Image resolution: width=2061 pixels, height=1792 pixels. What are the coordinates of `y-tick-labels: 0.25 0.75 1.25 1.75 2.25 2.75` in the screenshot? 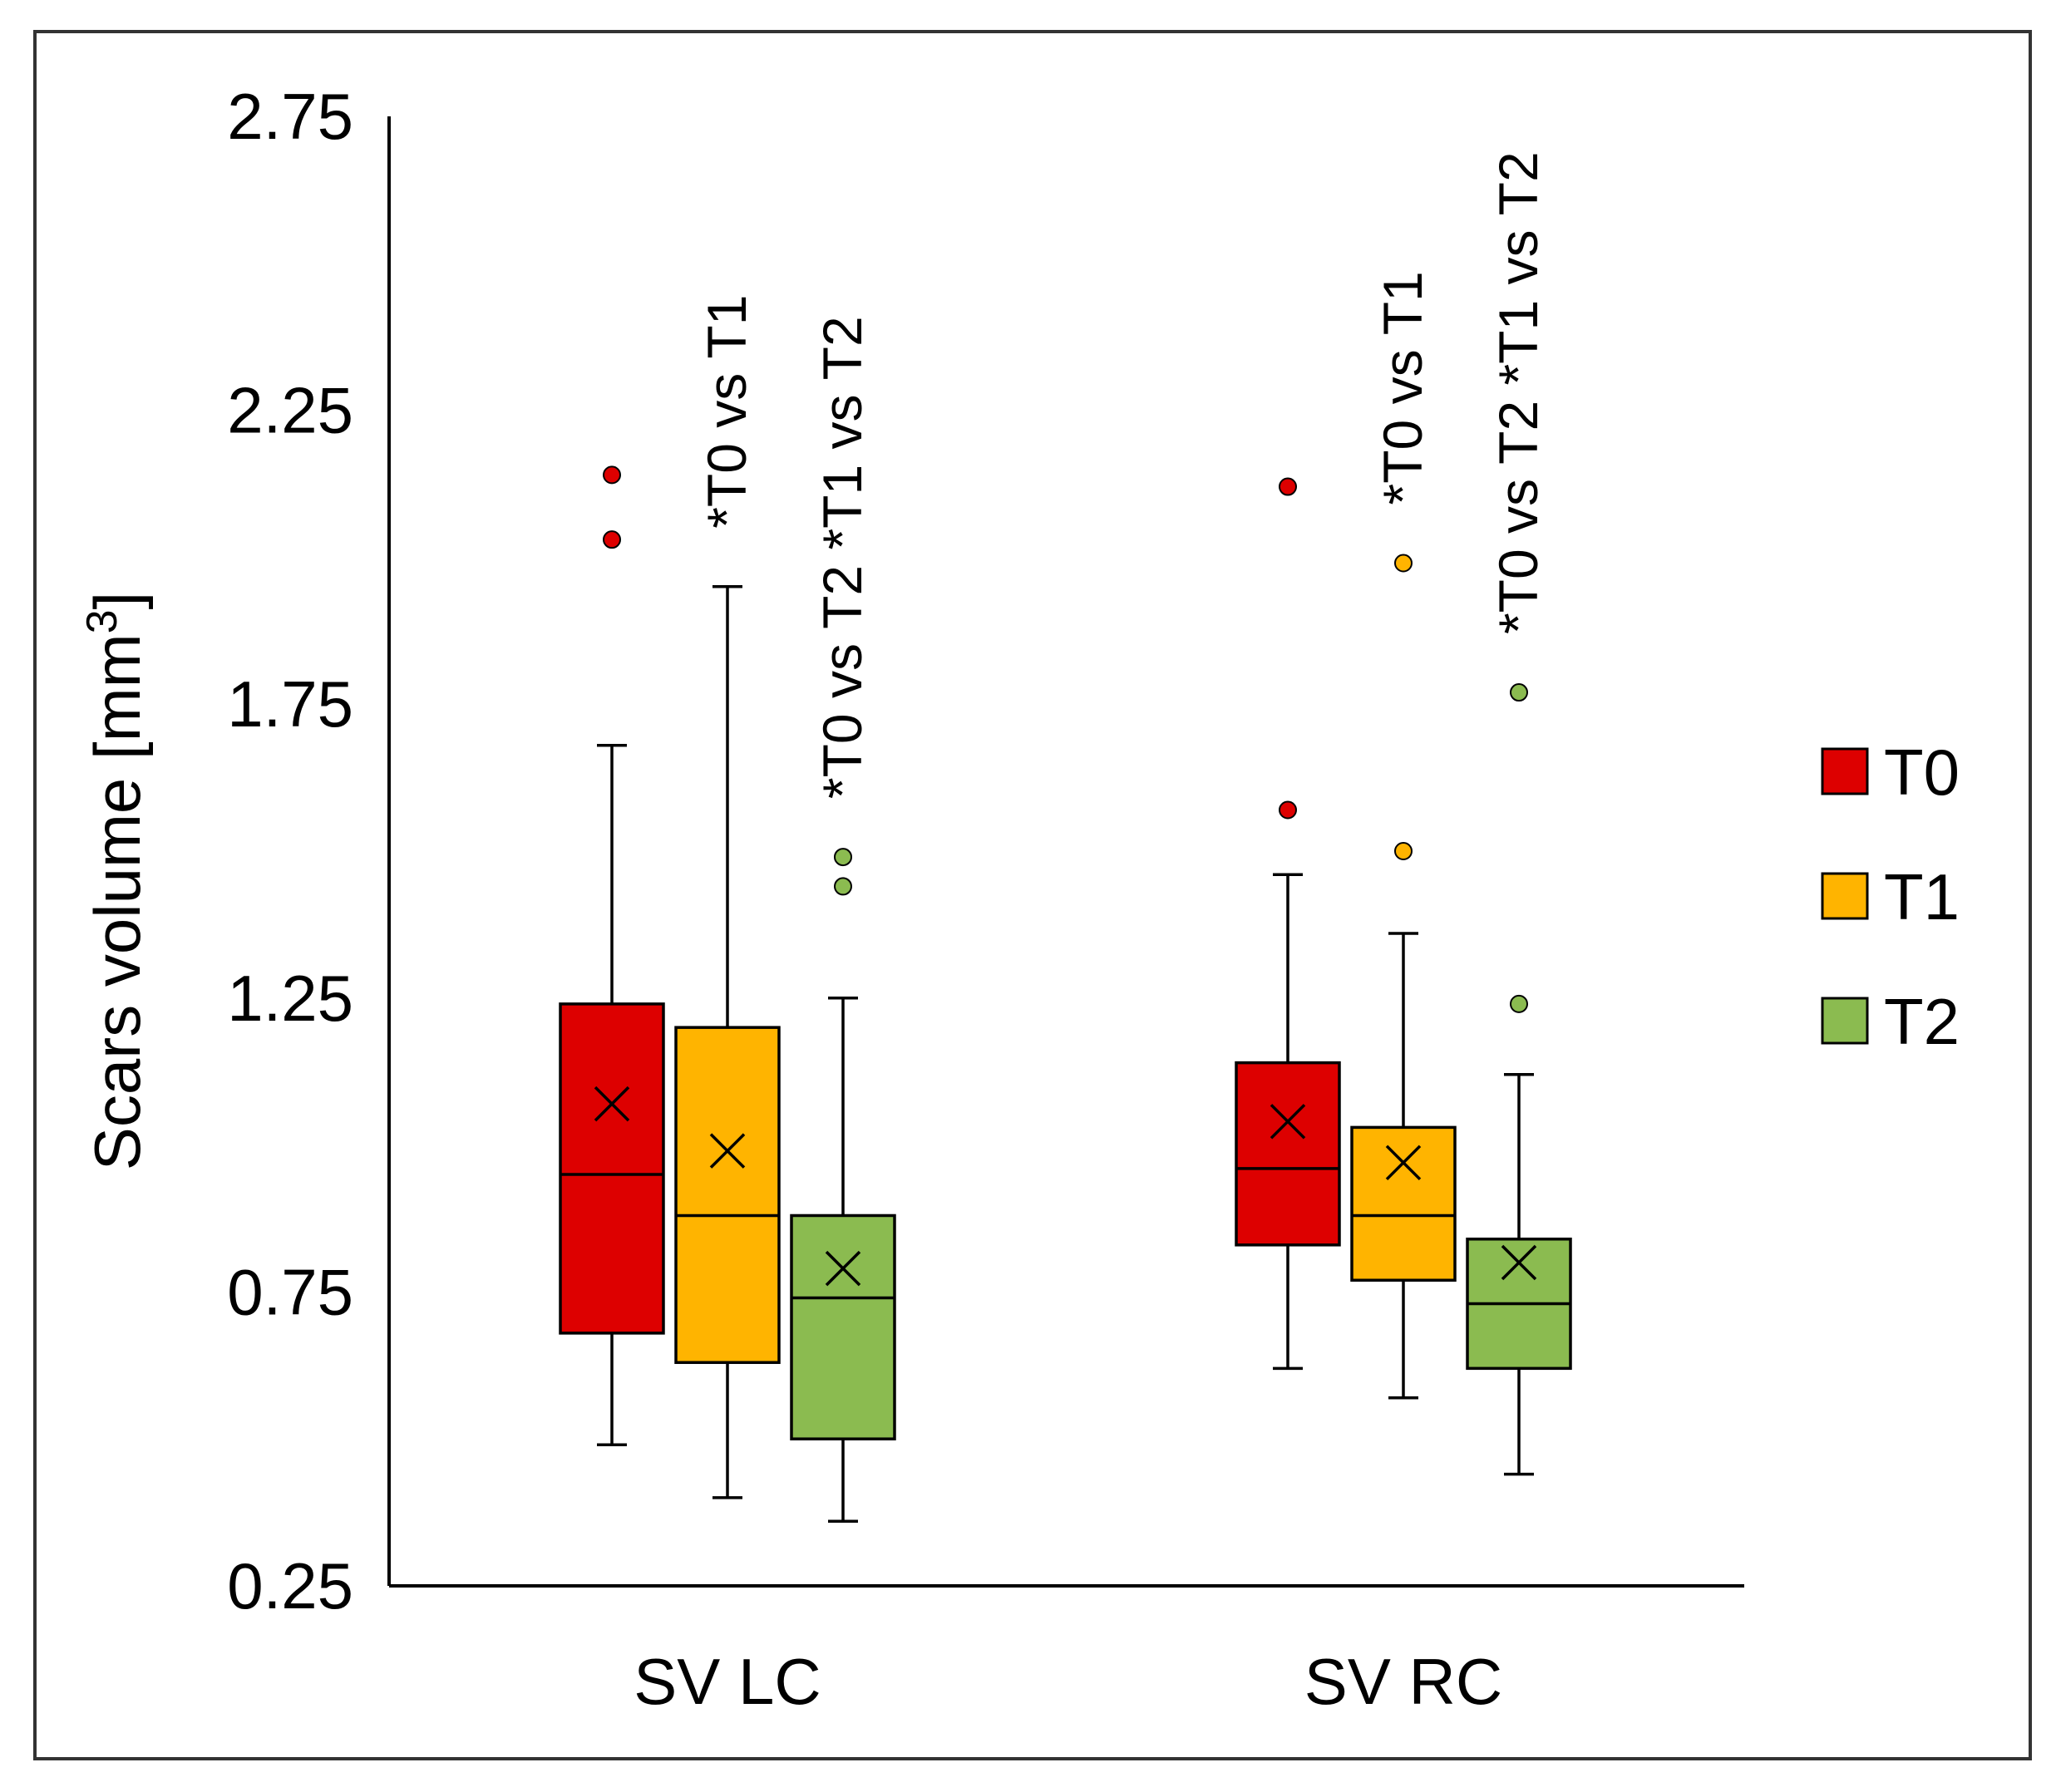 It's located at (290, 851).